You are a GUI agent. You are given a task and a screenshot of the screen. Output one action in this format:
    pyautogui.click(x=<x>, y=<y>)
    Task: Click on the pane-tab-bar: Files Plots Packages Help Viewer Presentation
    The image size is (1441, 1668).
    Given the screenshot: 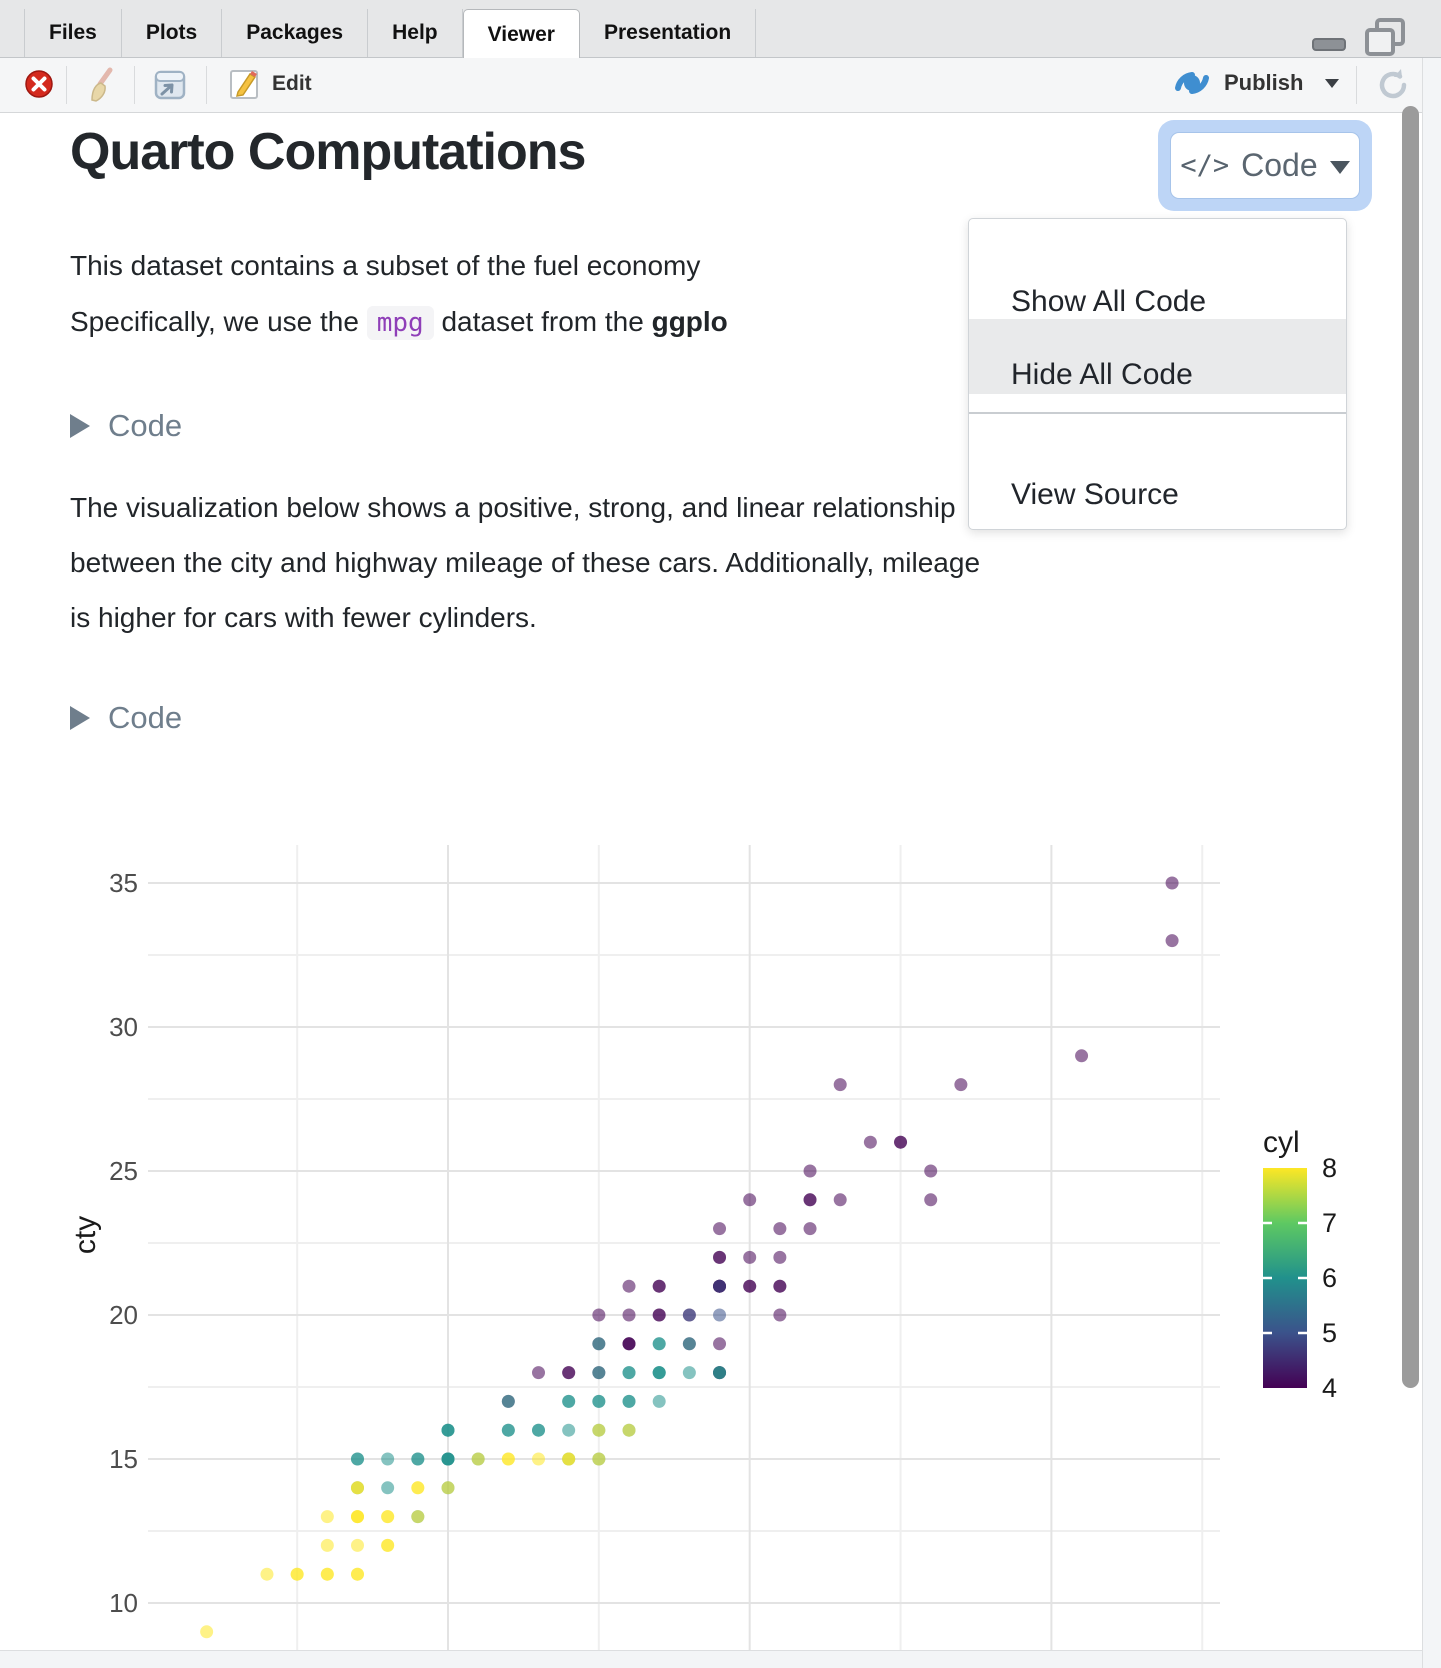 What is the action you would take?
    pyautogui.click(x=720, y=29)
    